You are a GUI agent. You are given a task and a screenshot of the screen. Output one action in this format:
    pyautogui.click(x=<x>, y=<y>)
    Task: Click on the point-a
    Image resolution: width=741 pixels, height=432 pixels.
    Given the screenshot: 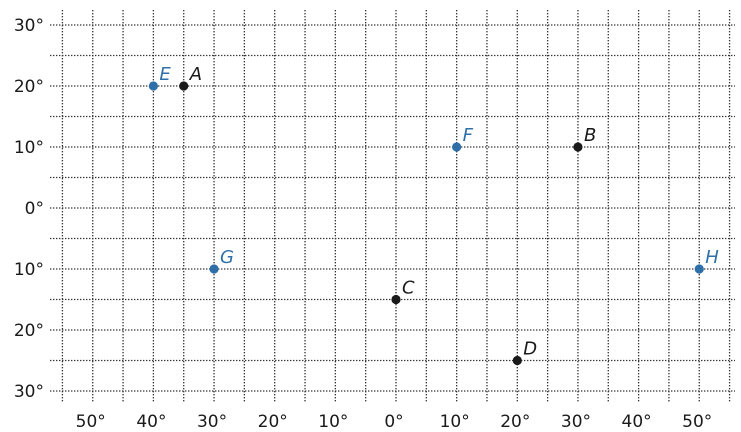 What is the action you would take?
    pyautogui.click(x=184, y=86)
    